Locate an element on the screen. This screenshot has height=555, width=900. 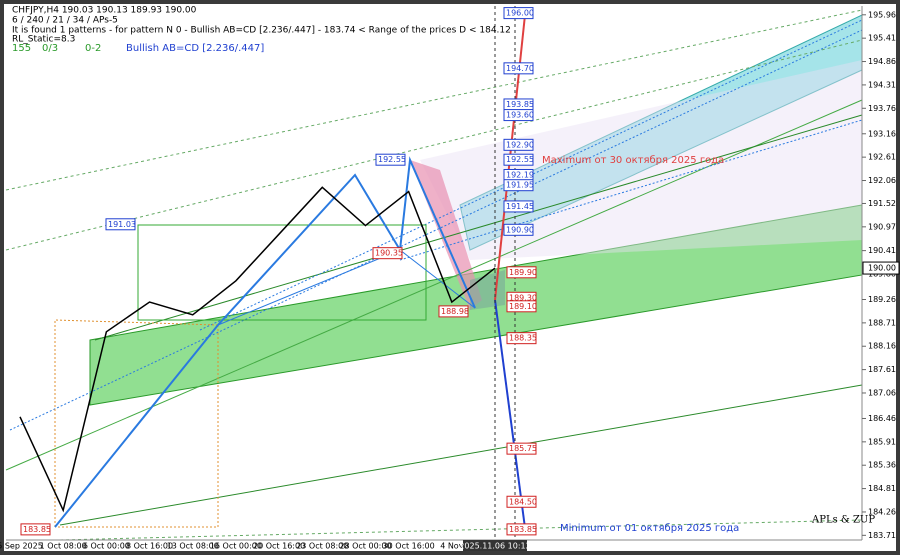
y-tick-label: 183.71 is located at coordinates (882, 535).